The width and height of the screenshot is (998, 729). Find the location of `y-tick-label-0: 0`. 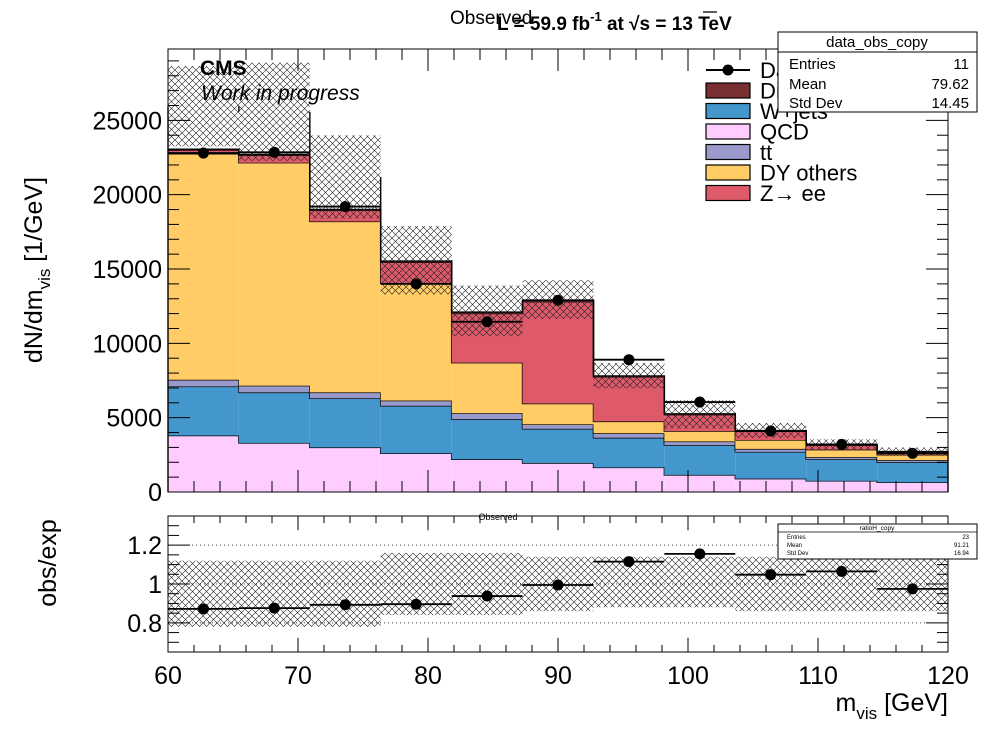

y-tick-label-0: 0 is located at coordinates (155, 493).